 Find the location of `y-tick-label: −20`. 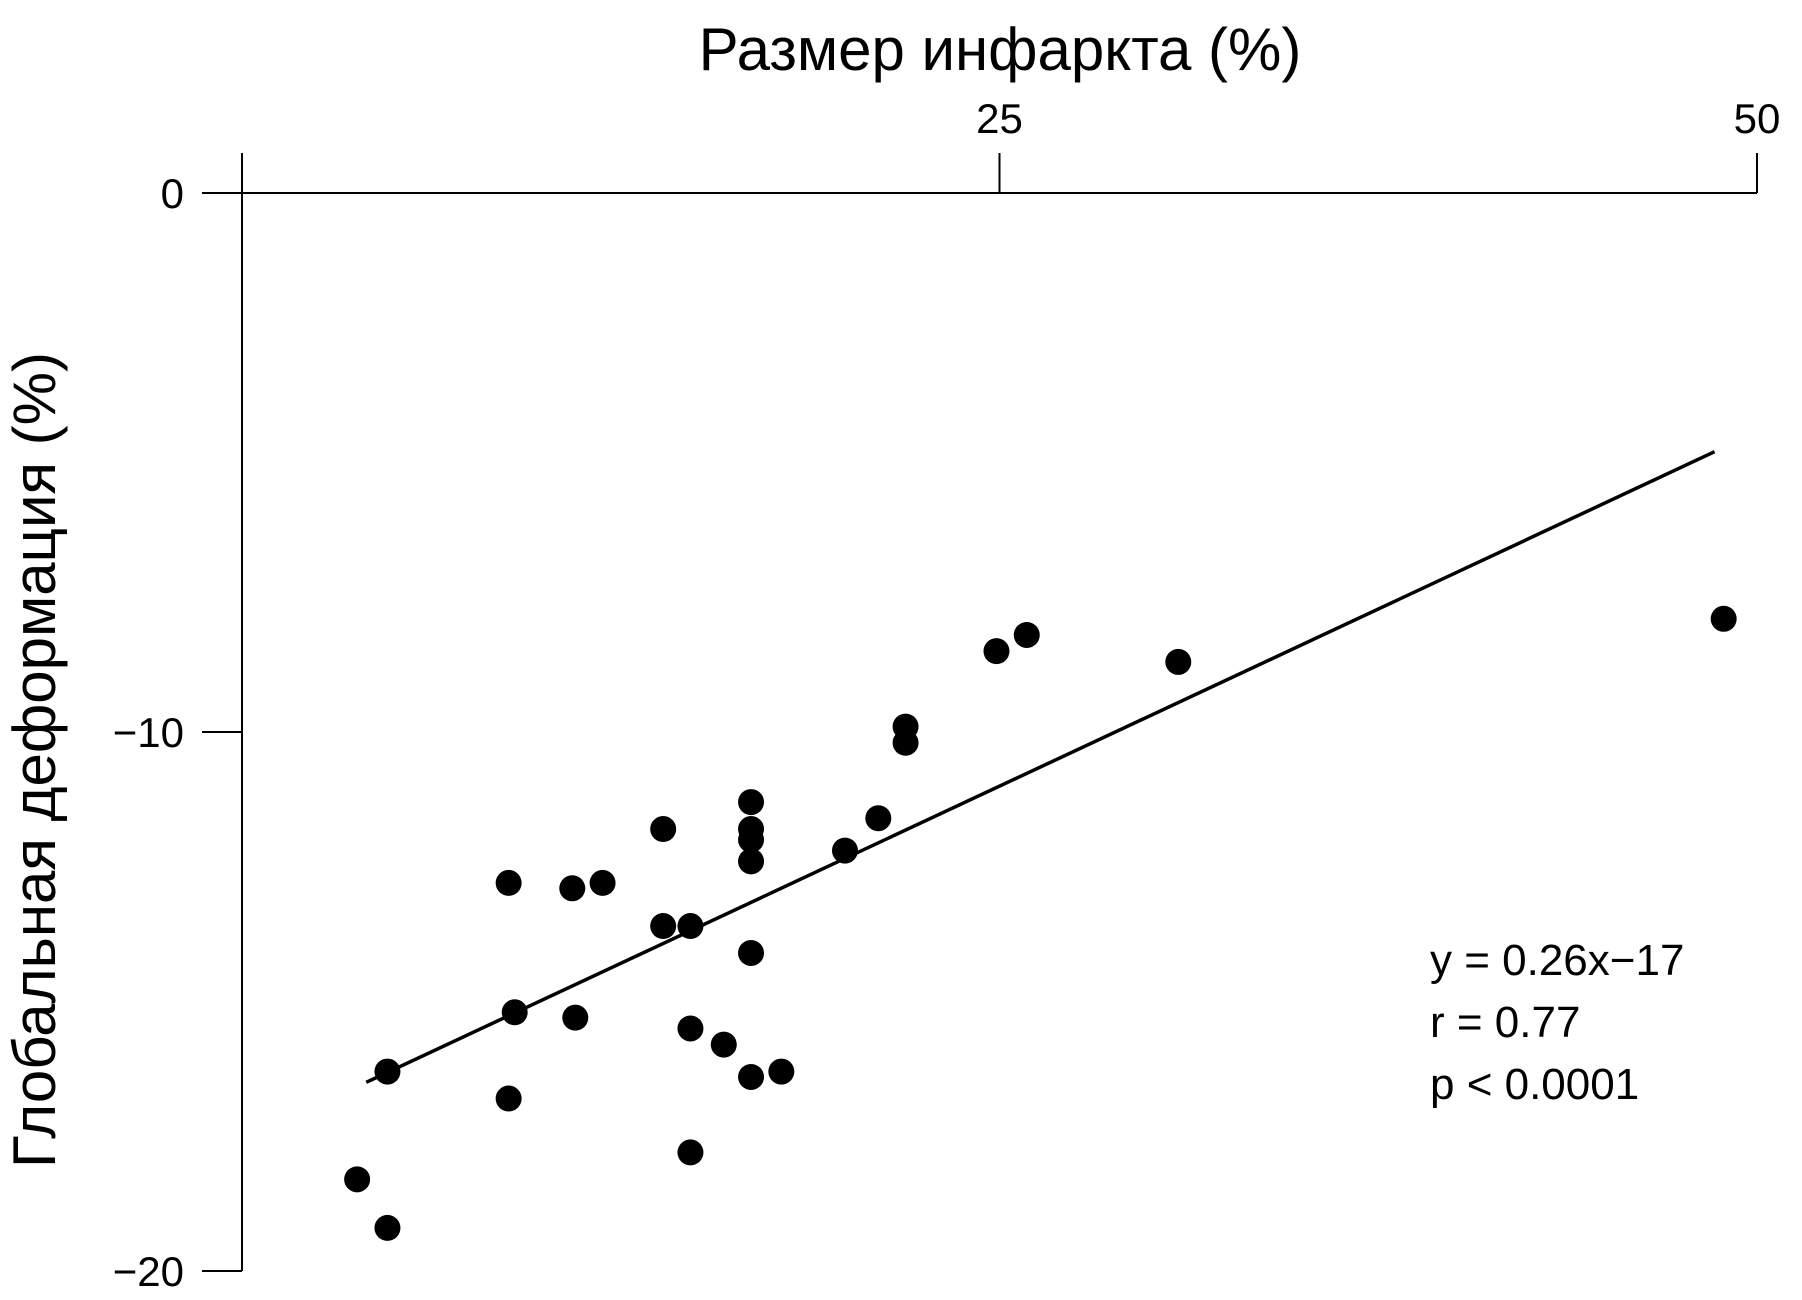

y-tick-label: −20 is located at coordinates (148, 1271).